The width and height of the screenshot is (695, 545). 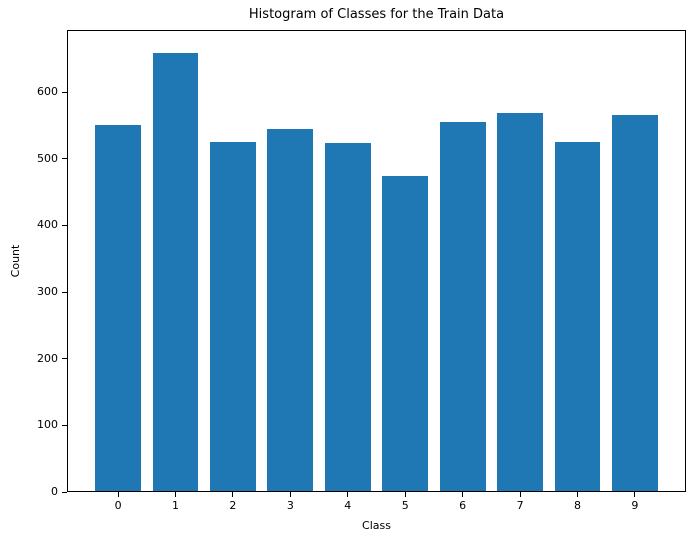 What do you see at coordinates (118, 505) in the screenshot?
I see `x-tick-label: 0` at bounding box center [118, 505].